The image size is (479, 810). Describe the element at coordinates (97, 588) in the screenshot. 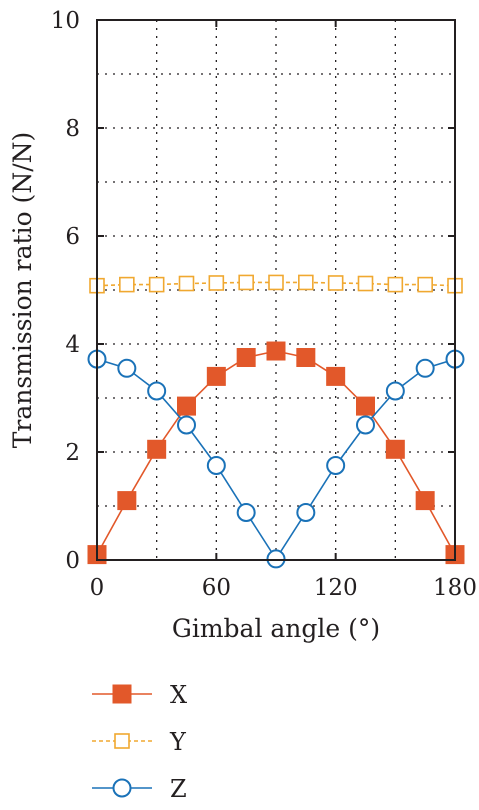

I see `x-tick-label: 0` at that location.